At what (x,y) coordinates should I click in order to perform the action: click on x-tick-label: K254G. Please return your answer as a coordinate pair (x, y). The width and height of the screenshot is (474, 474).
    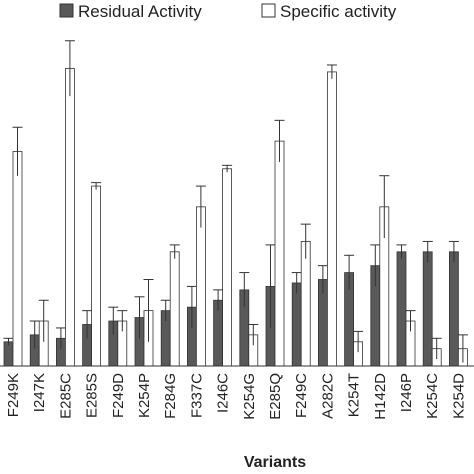
    Looking at the image, I should click on (249, 396).